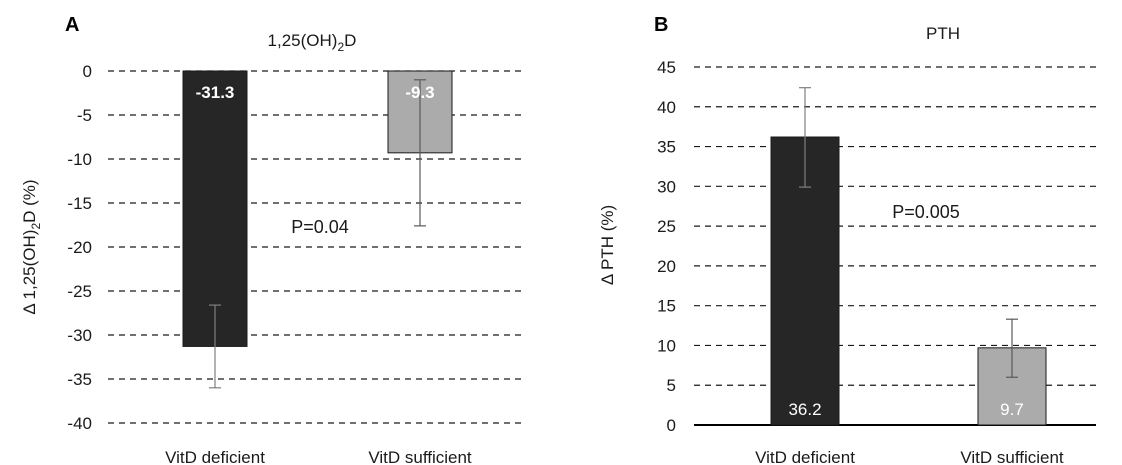 The height and width of the screenshot is (465, 1122). Describe the element at coordinates (79, 335) in the screenshot. I see `y-tick-label: -30` at that location.